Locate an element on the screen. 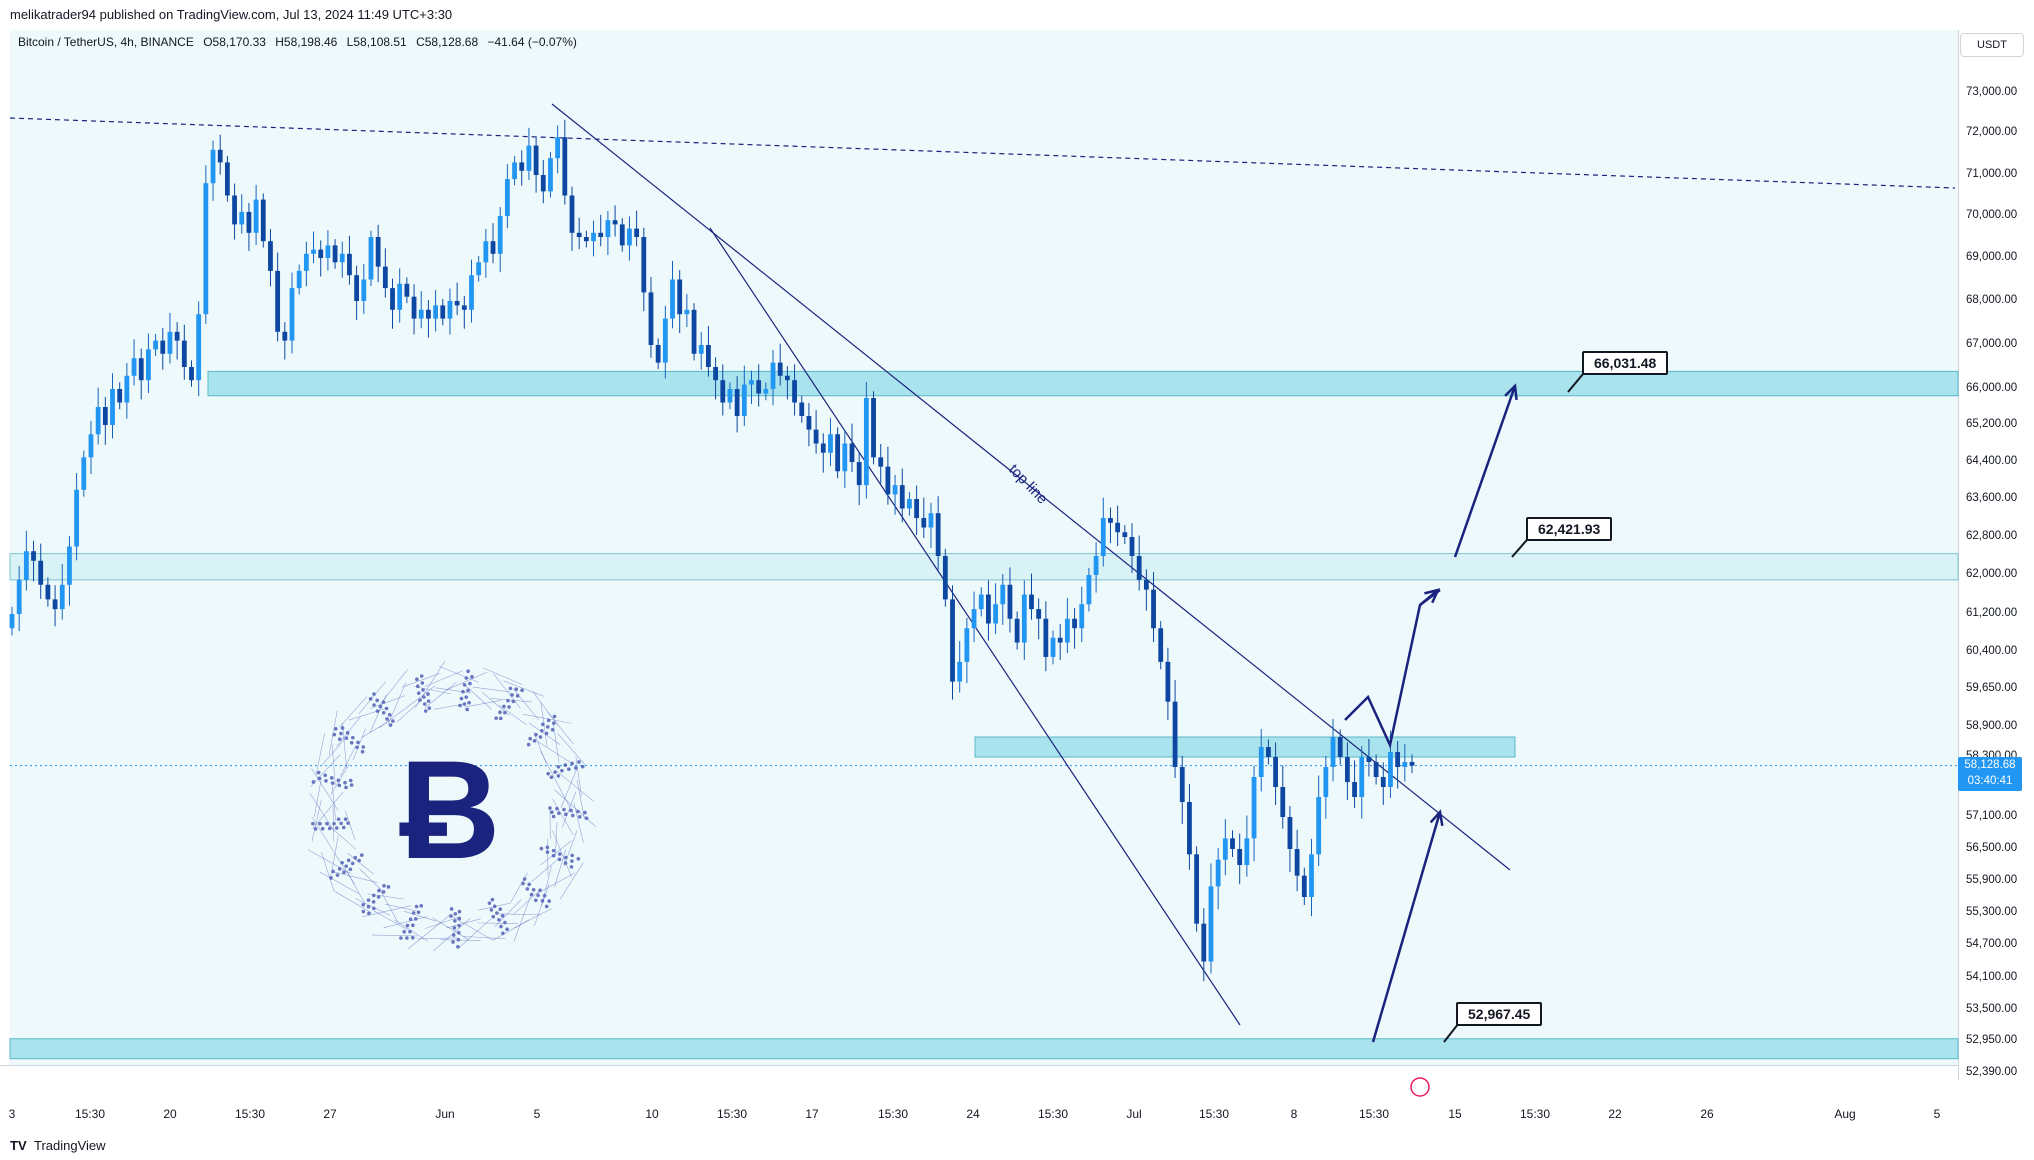  level-callout-52967: 52,967.45 is located at coordinates (1499, 1014).